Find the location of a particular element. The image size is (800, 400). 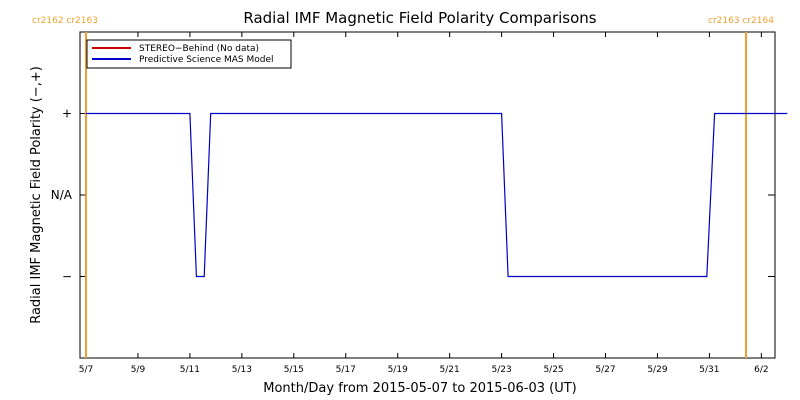

x-tick-label: 5/9 is located at coordinates (138, 370).